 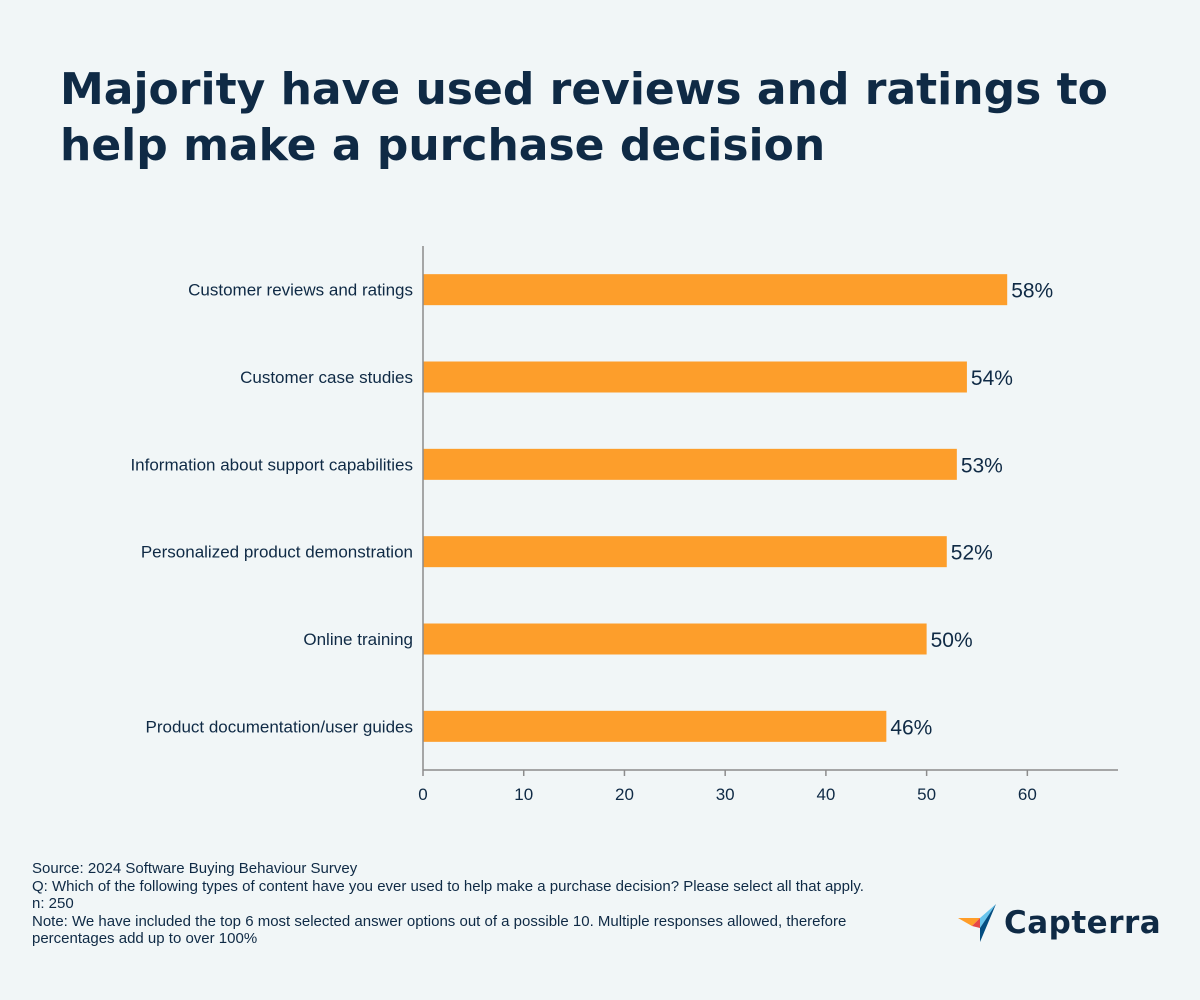 I want to click on x-tick-label-10: 10, so click(x=523, y=794).